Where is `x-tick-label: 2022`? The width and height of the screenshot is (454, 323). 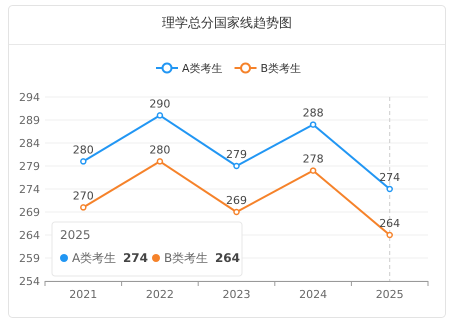 x-tick-label: 2022 is located at coordinates (160, 294).